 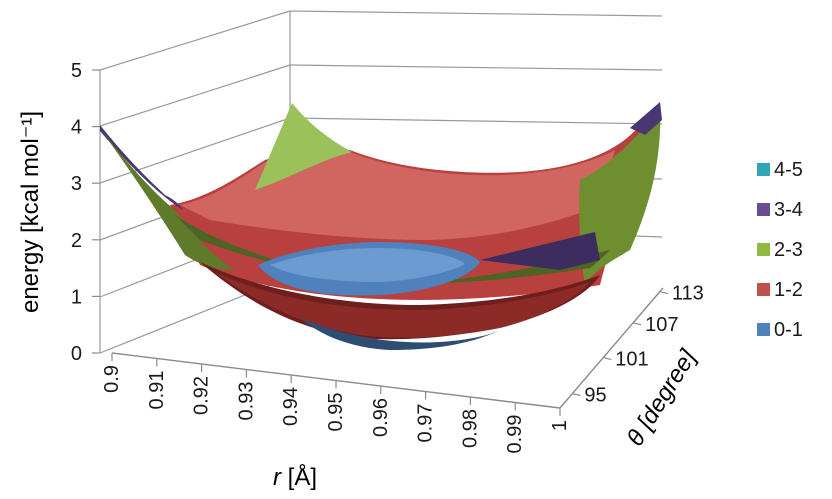 I want to click on y-axis-title: energy [kcal mol⁻¹], so click(x=30, y=212).